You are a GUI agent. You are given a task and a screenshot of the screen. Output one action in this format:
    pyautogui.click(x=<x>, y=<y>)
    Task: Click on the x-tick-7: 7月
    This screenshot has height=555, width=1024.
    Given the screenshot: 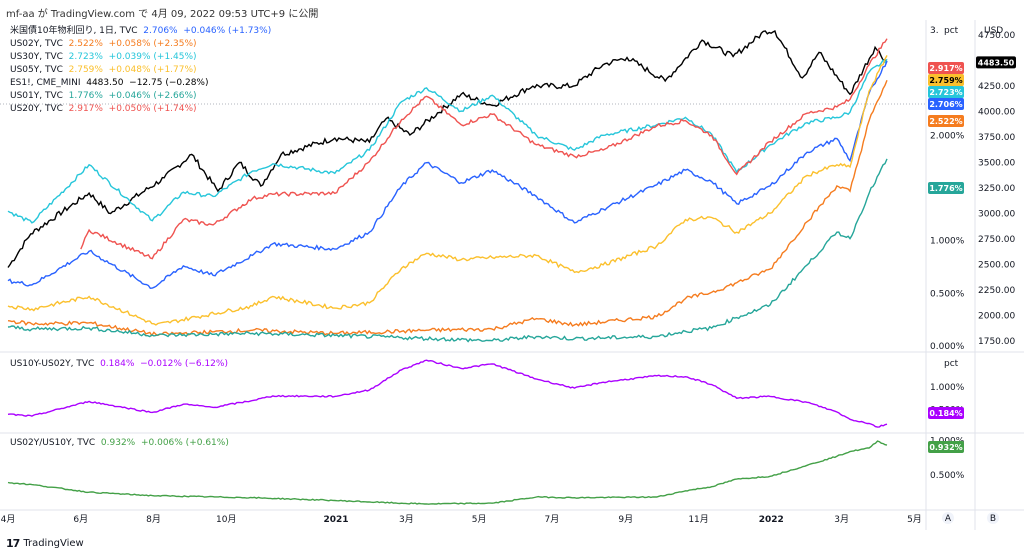 What is the action you would take?
    pyautogui.click(x=551, y=519)
    